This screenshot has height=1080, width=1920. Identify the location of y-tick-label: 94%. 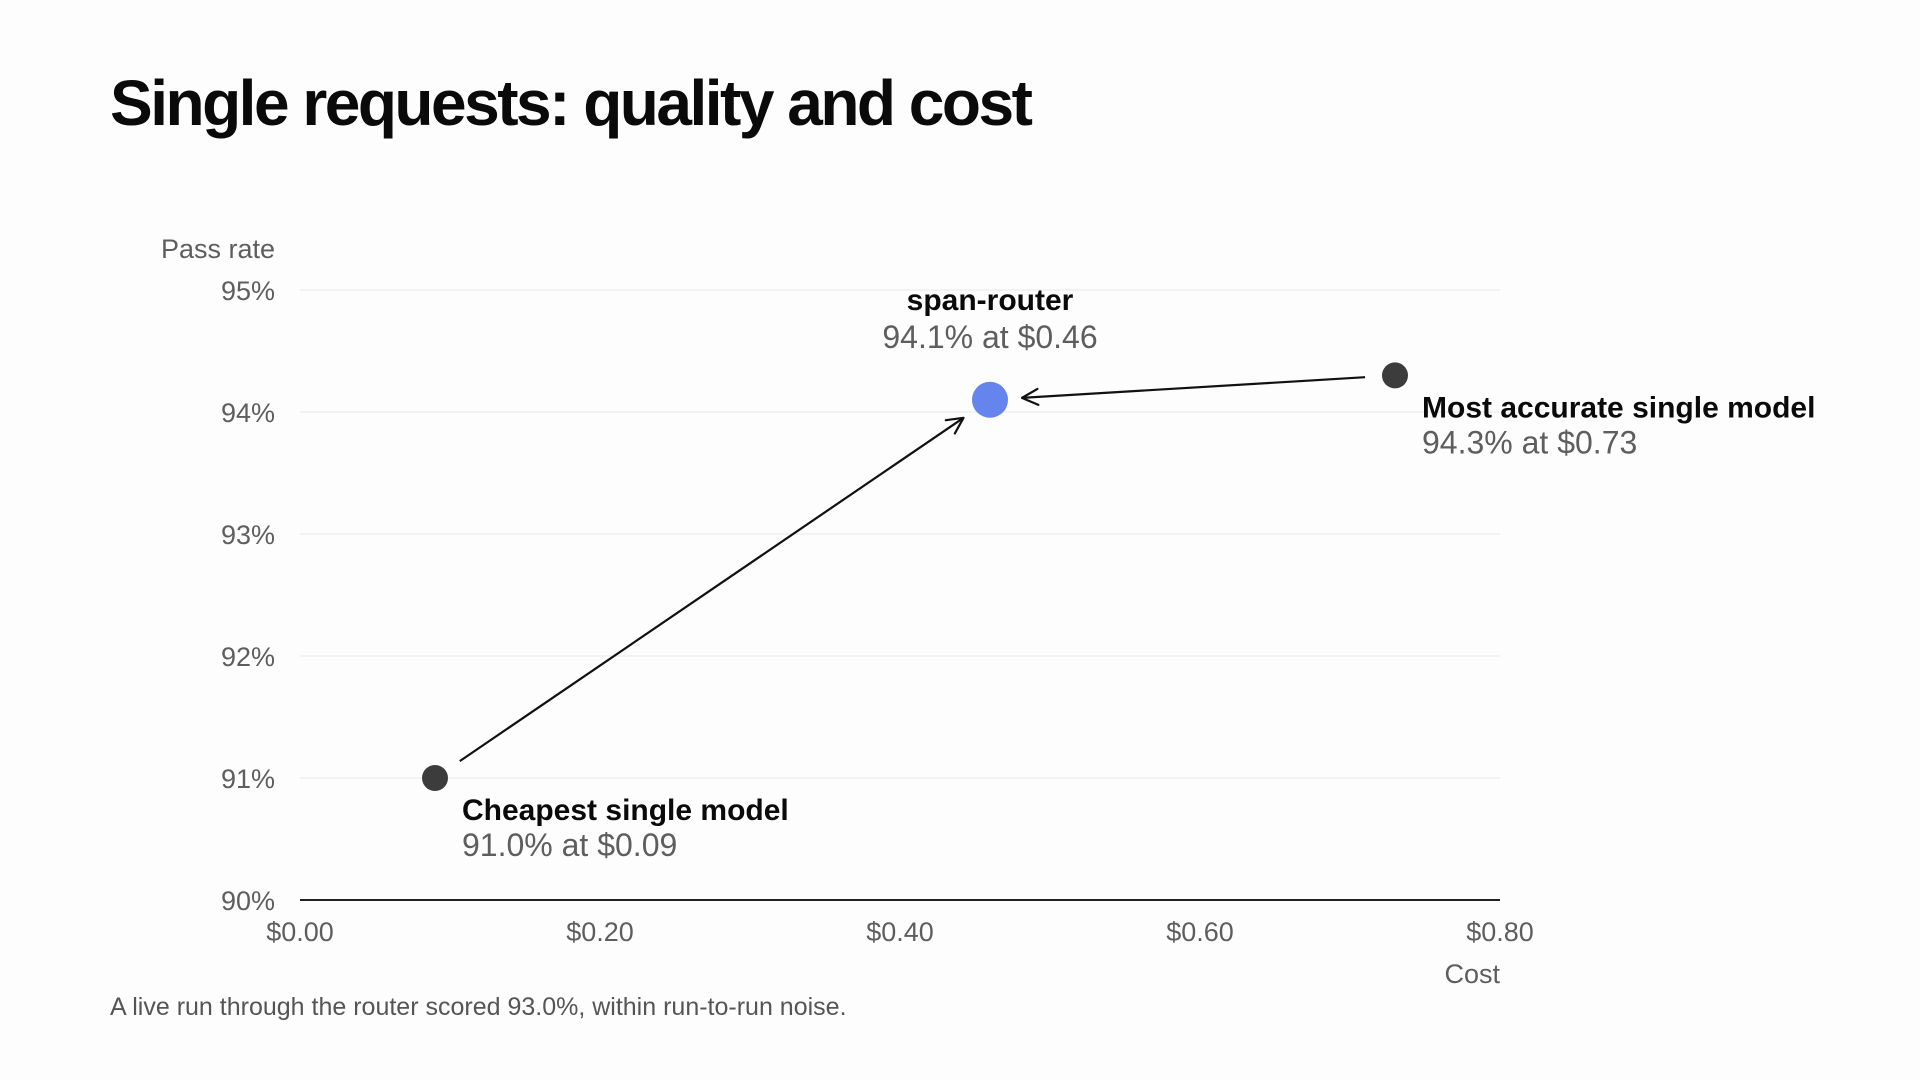
(248, 413).